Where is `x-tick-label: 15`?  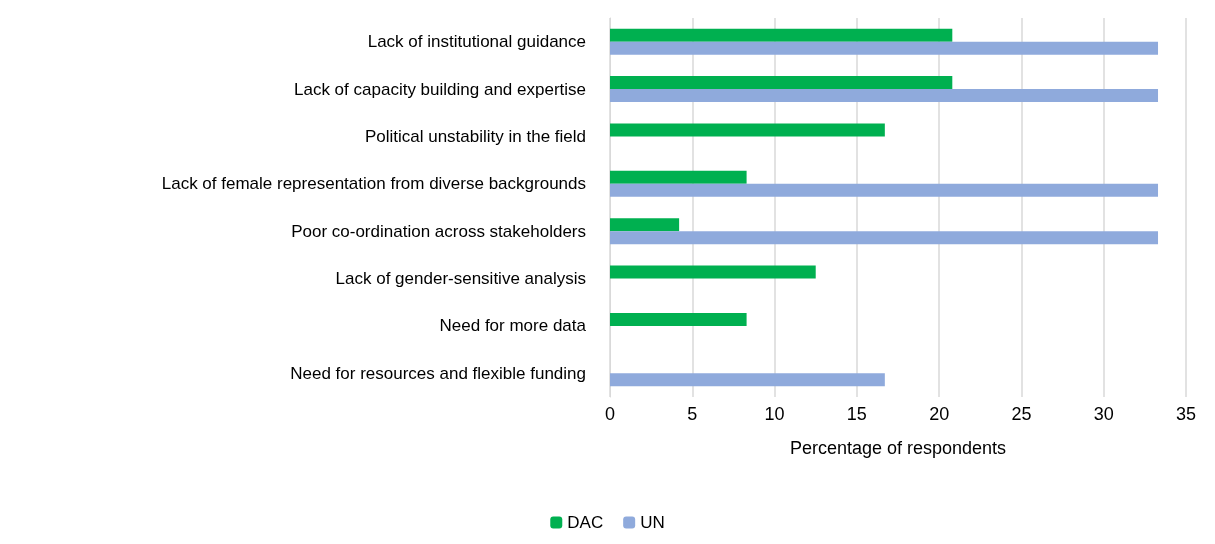 x-tick-label: 15 is located at coordinates (856, 414).